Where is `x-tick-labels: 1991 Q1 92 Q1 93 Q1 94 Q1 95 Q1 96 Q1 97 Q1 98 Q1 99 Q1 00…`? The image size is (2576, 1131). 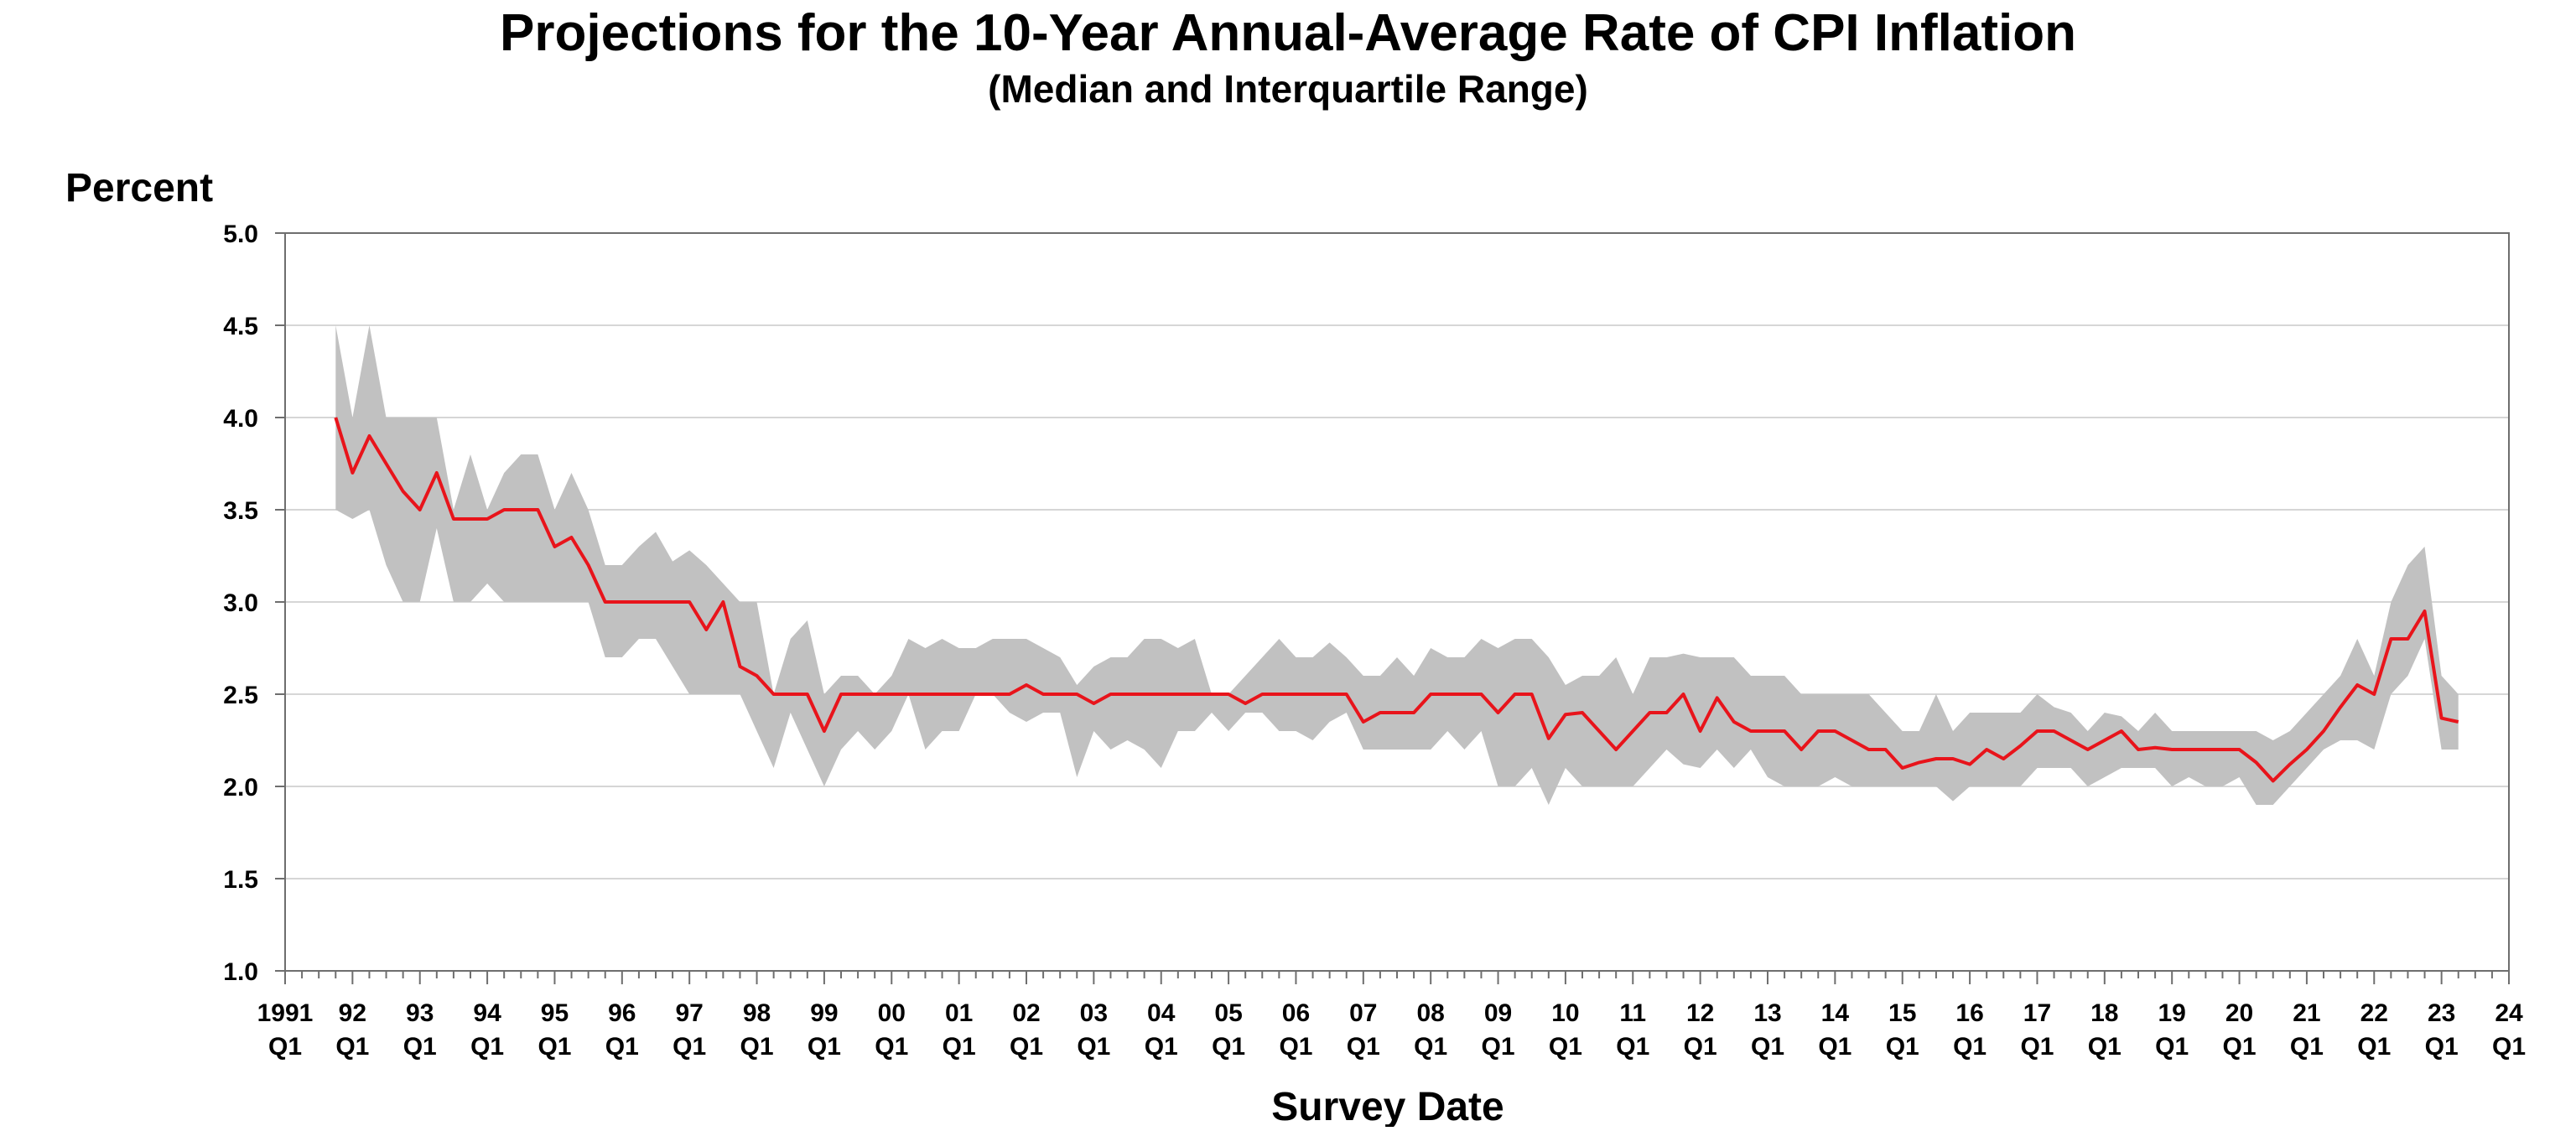 x-tick-labels: 1991 Q1 92 Q1 93 Q1 94 Q1 95 Q1 96 Q1 97 Q1 98 Q1 99 Q1 00… is located at coordinates (1391, 1030).